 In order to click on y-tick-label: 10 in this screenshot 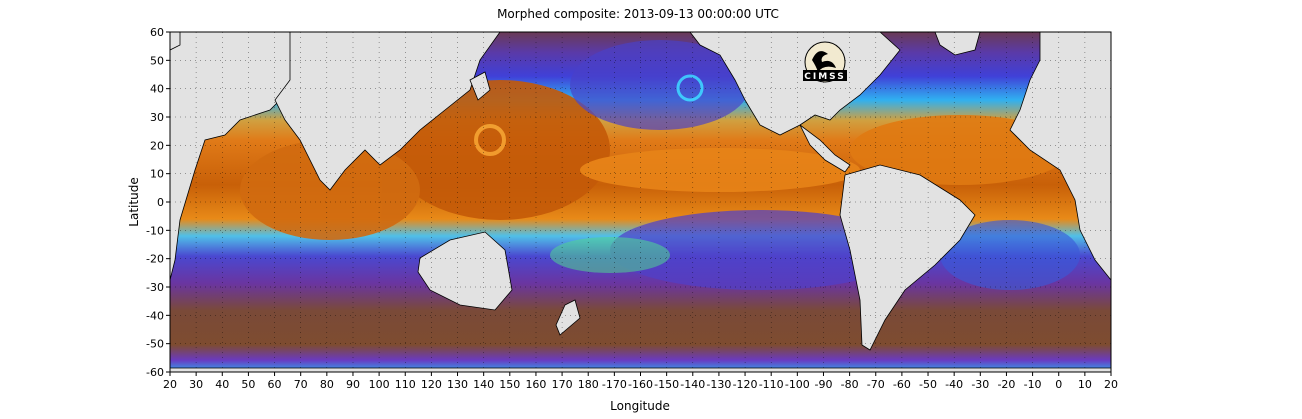, I will do `click(157, 174)`.